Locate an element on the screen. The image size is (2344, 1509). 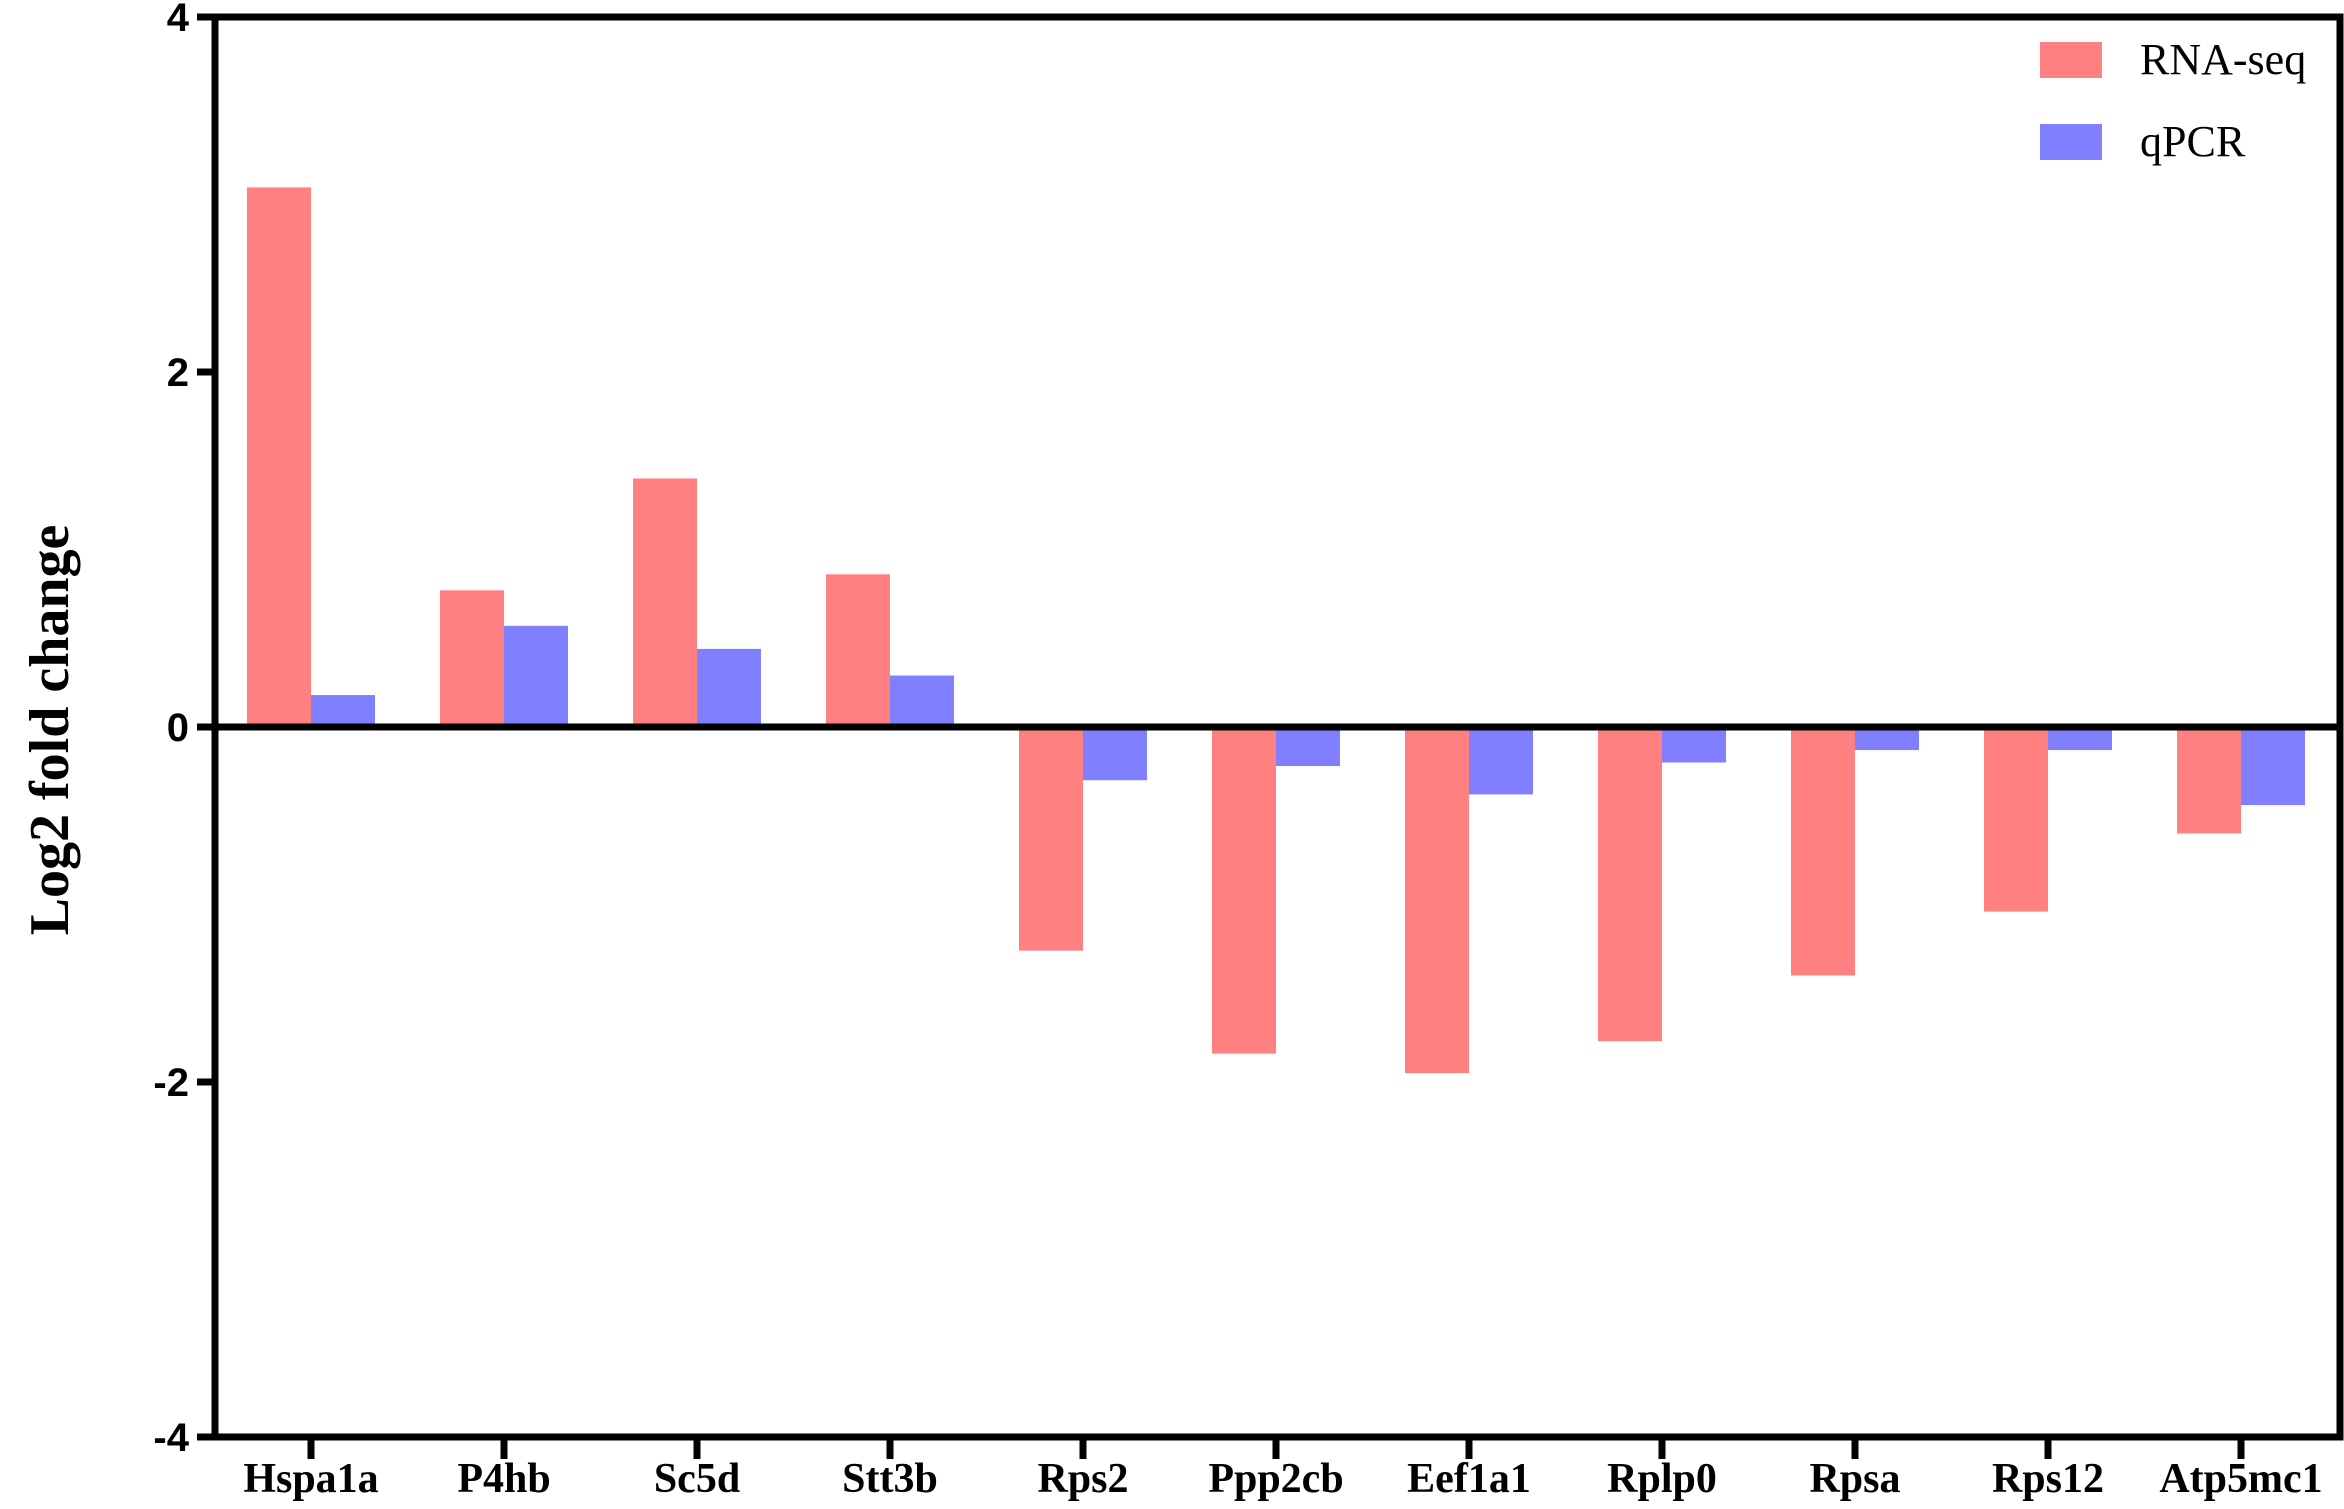
bar-qpcr-p4hb is located at coordinates (536, 676).